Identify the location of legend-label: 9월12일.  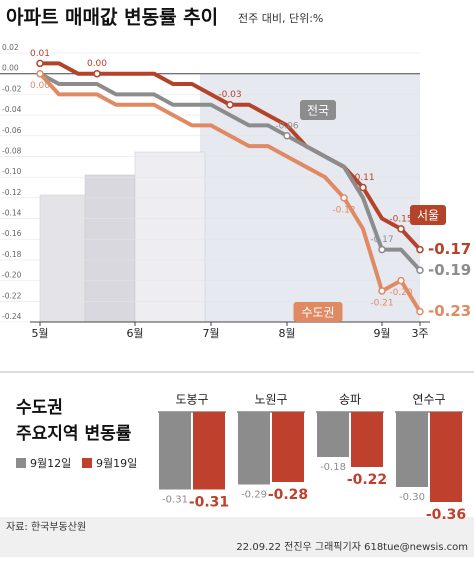
(50, 463).